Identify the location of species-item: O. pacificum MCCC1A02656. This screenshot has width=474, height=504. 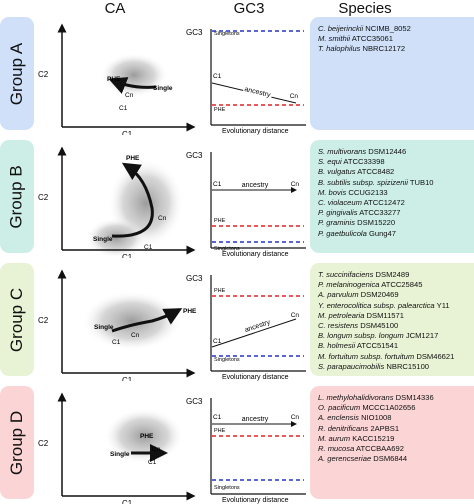
(396, 408).